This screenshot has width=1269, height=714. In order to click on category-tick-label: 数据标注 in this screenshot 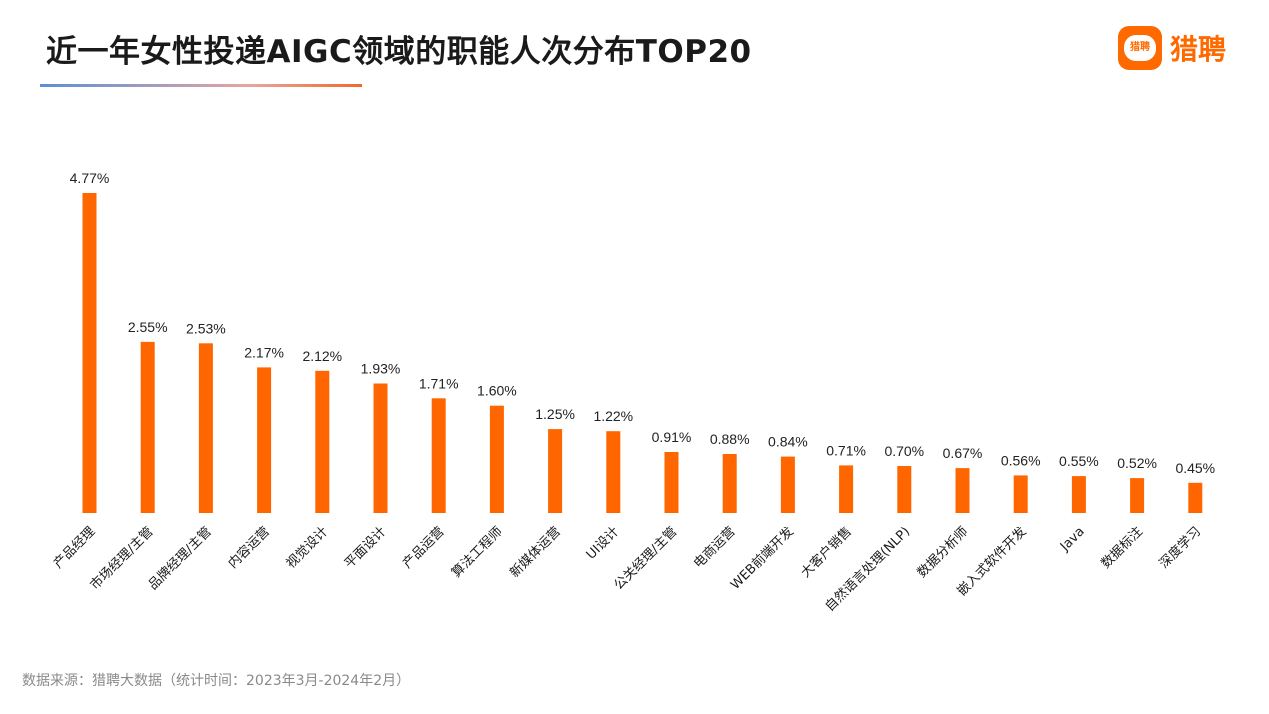, I will do `click(1122, 547)`.